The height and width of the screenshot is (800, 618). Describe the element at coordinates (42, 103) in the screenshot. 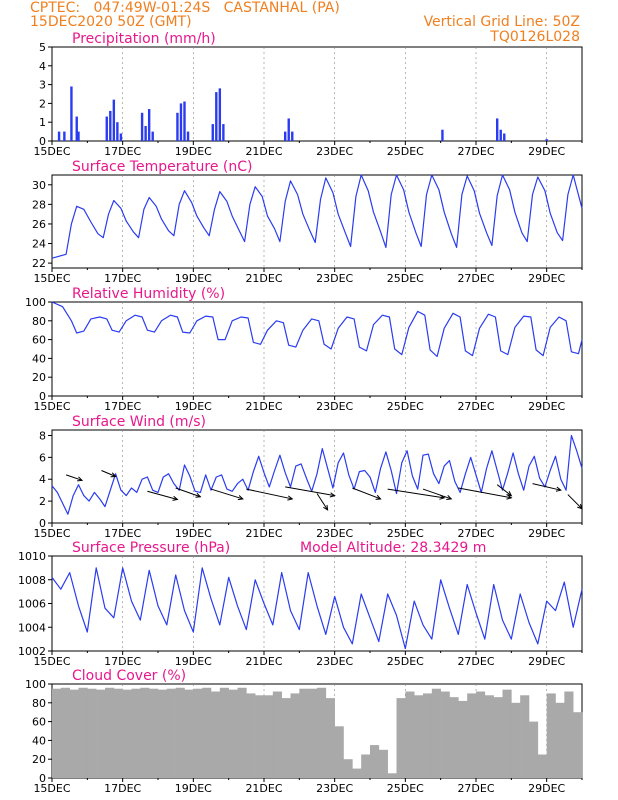

I see `y-tick-label: 2` at that location.